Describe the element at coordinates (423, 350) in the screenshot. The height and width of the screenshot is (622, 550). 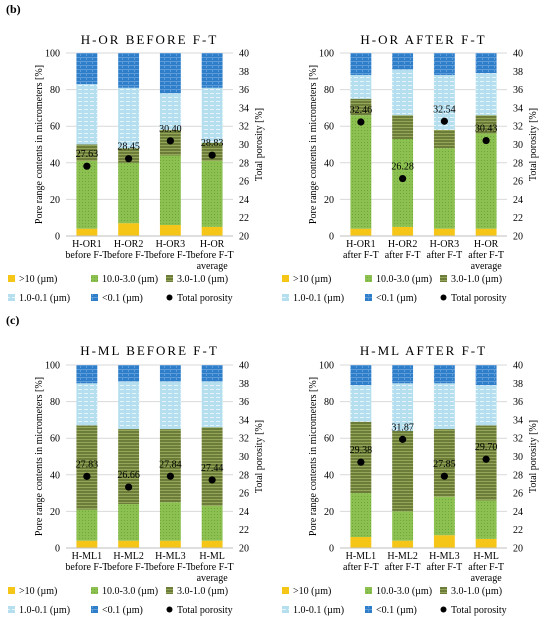
I see `chart-title: H-ML AFTER F-T` at that location.